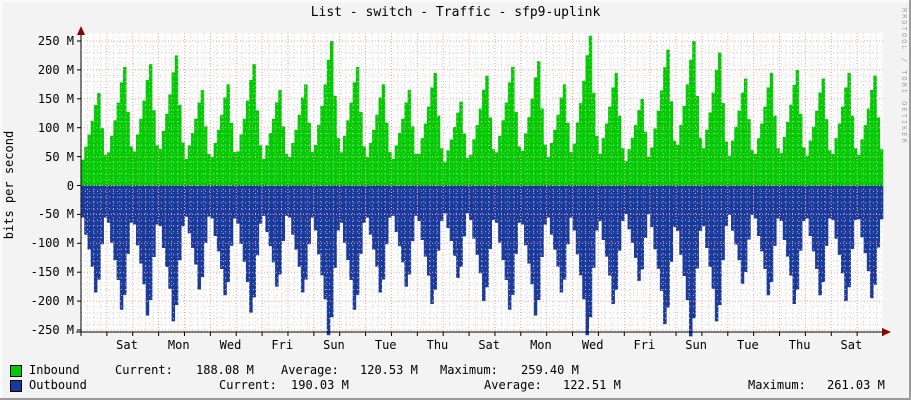  I want to click on y-tick-label: 200 M, so click(55, 69).